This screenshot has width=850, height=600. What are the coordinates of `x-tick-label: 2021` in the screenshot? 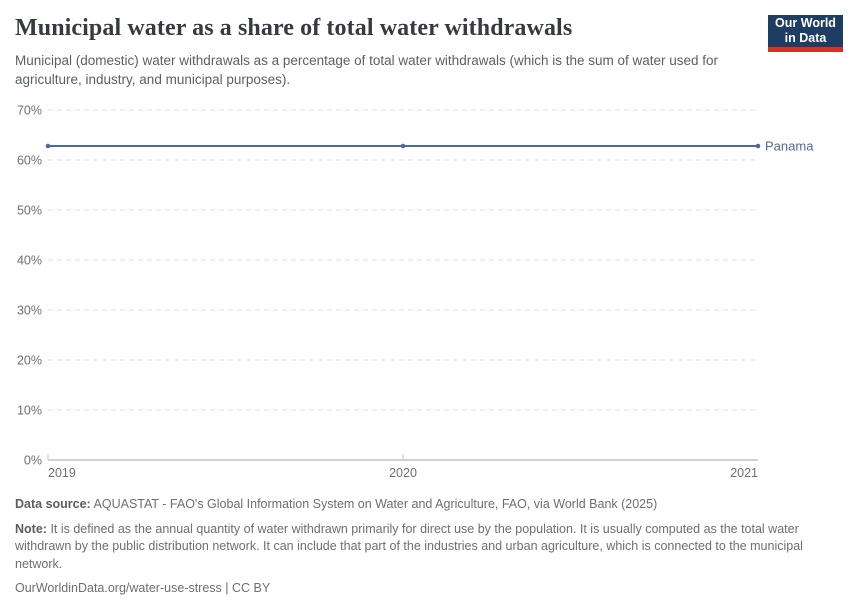 It's located at (744, 473).